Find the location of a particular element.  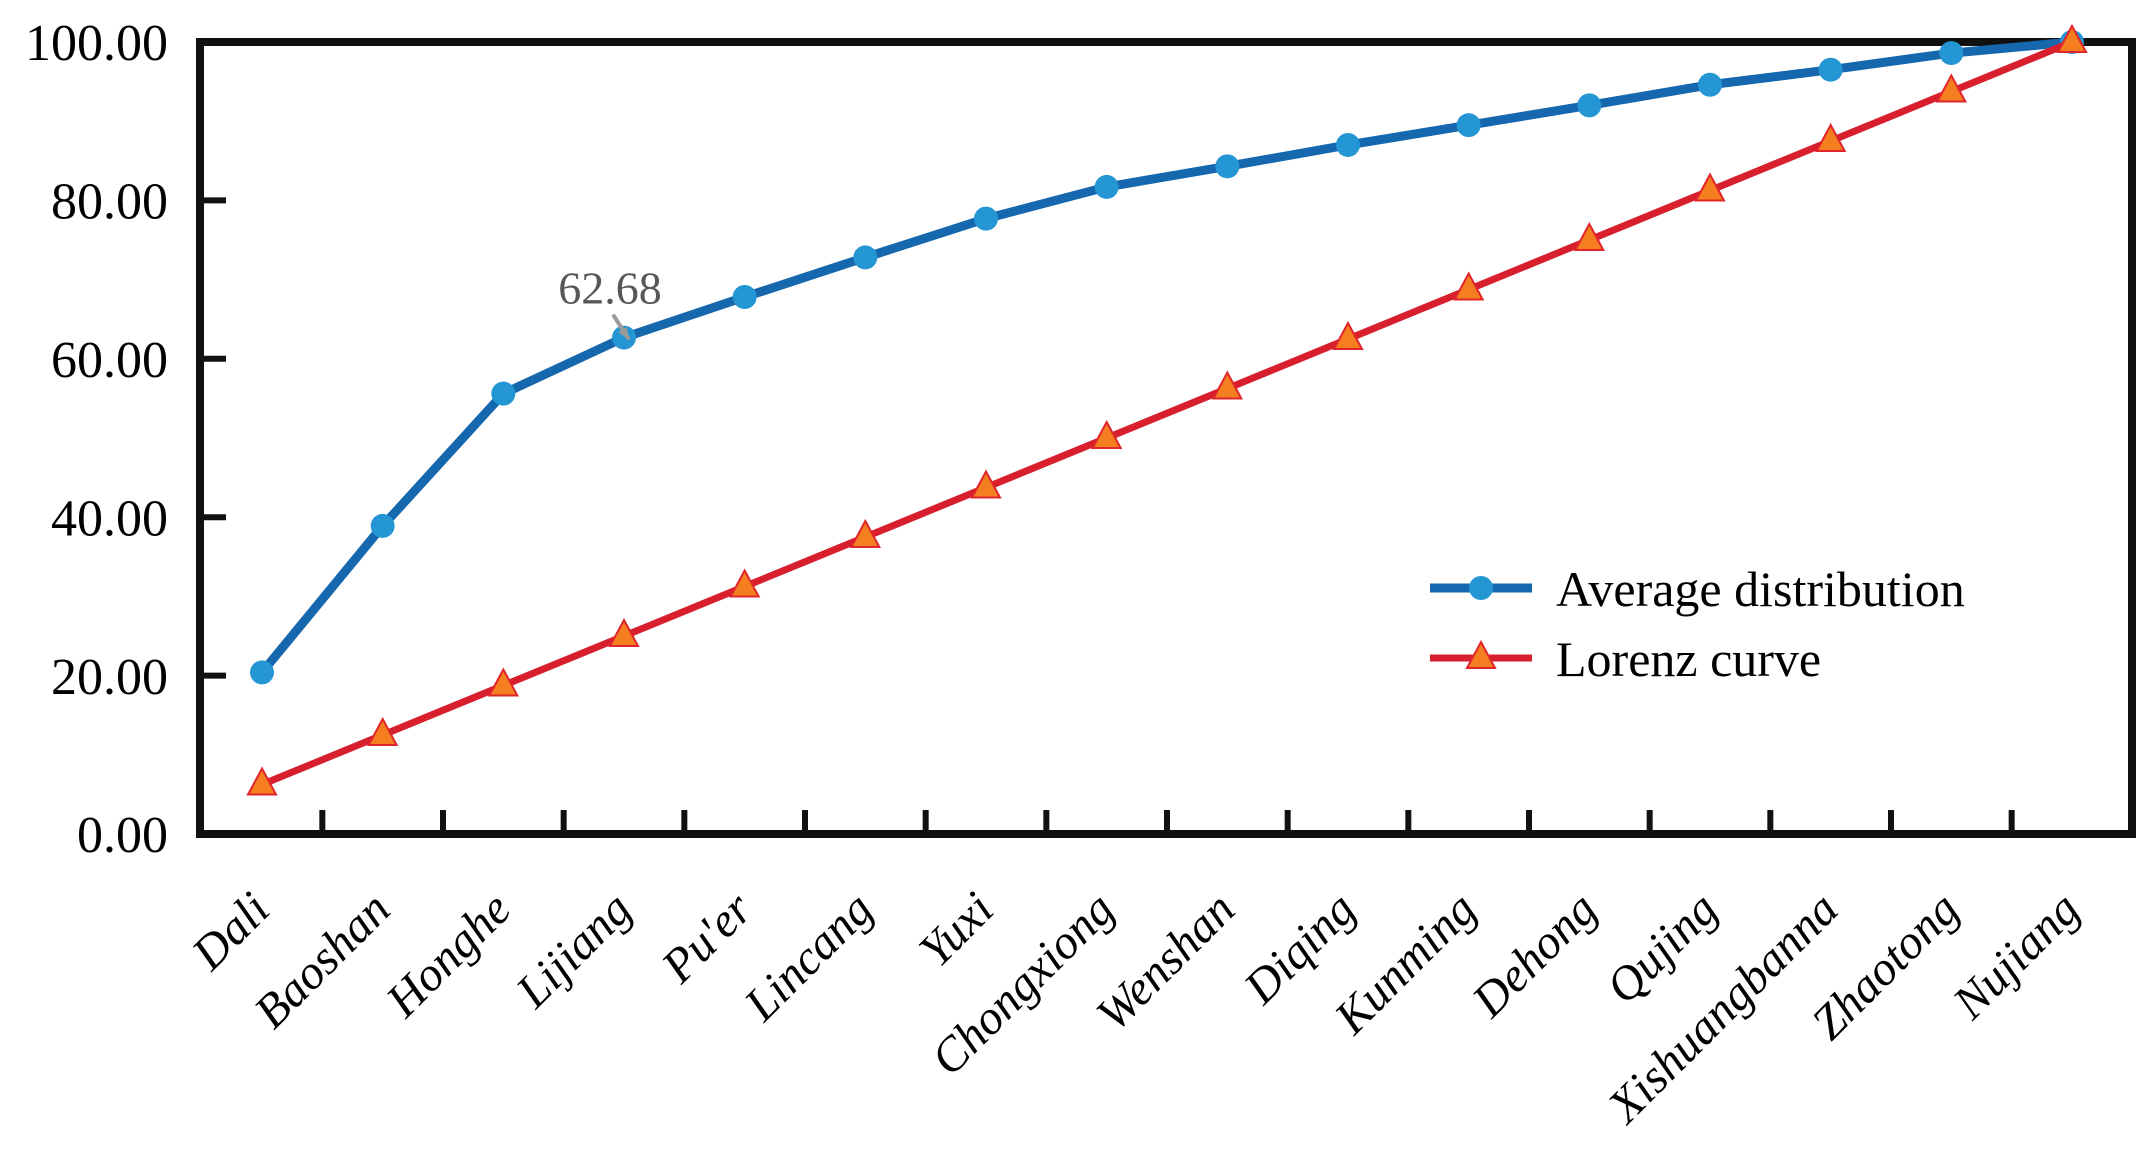

legend-item-average-distribution: Average distribution is located at coordinates (1697, 589).